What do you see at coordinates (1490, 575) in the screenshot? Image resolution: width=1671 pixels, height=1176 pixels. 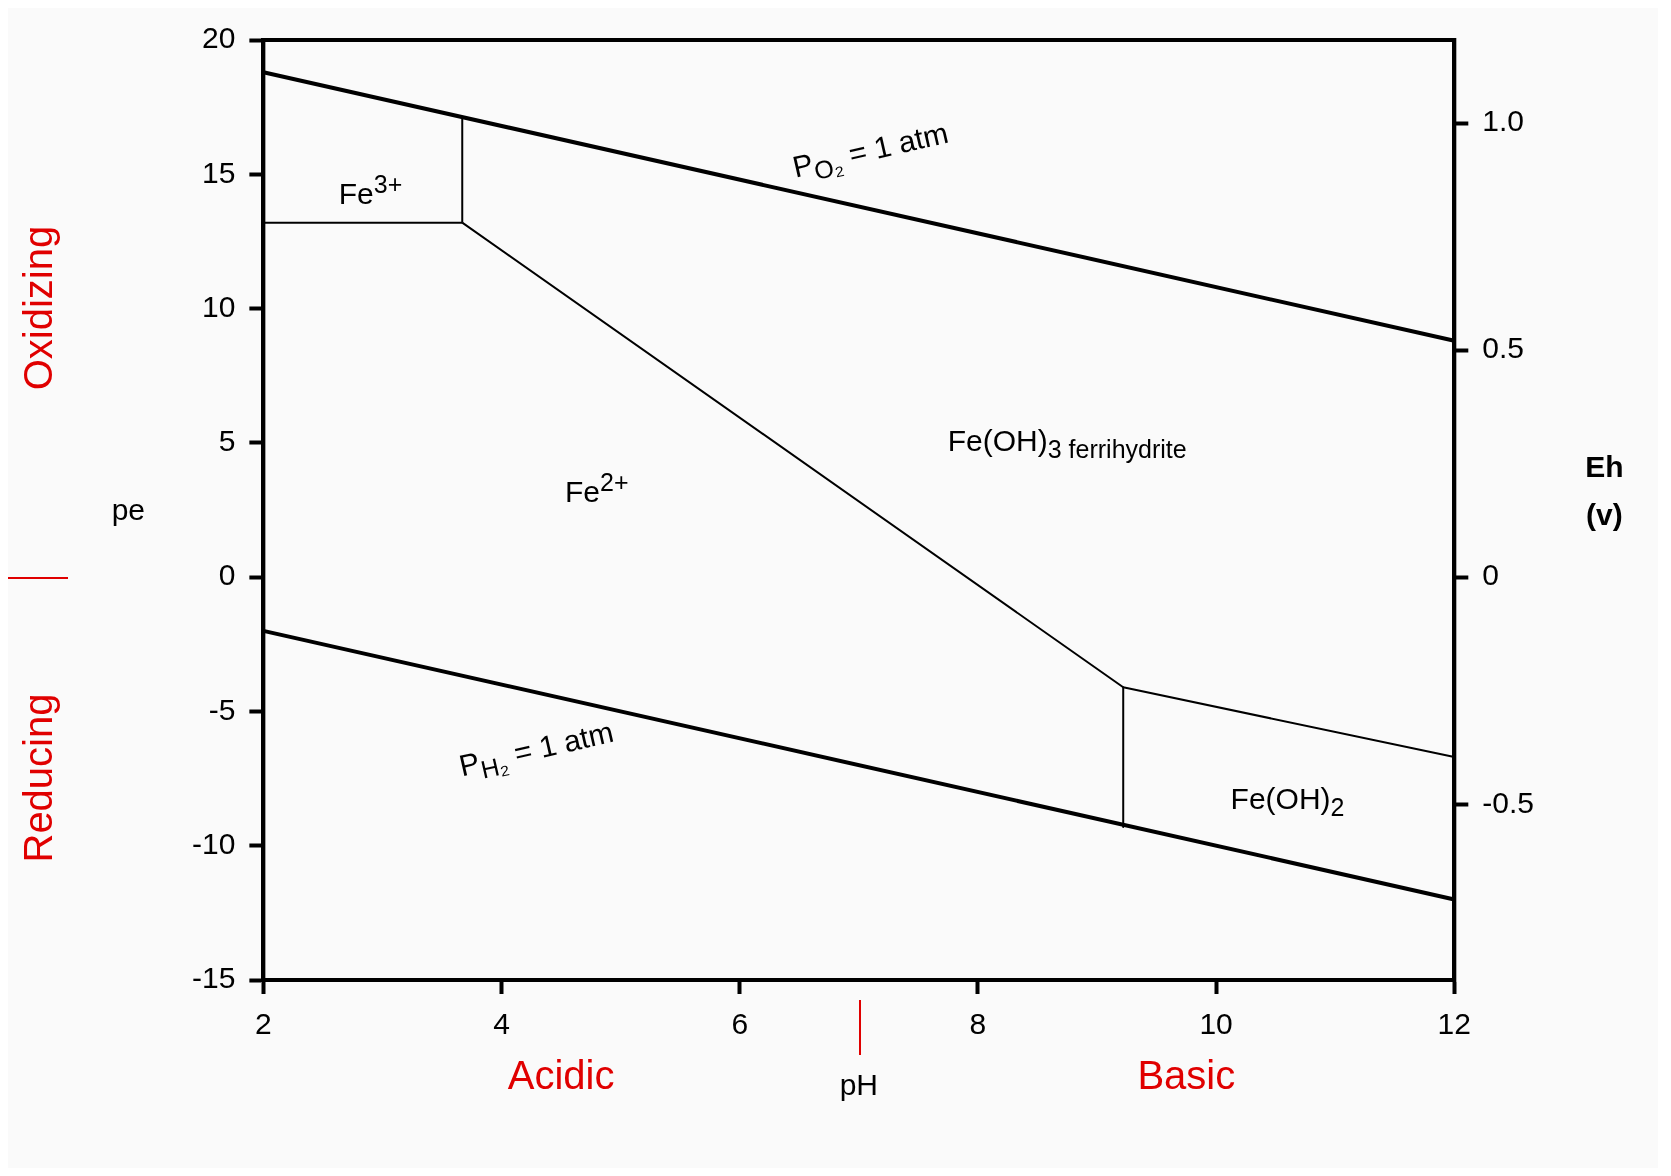 I see `y2-tick-label: 0` at bounding box center [1490, 575].